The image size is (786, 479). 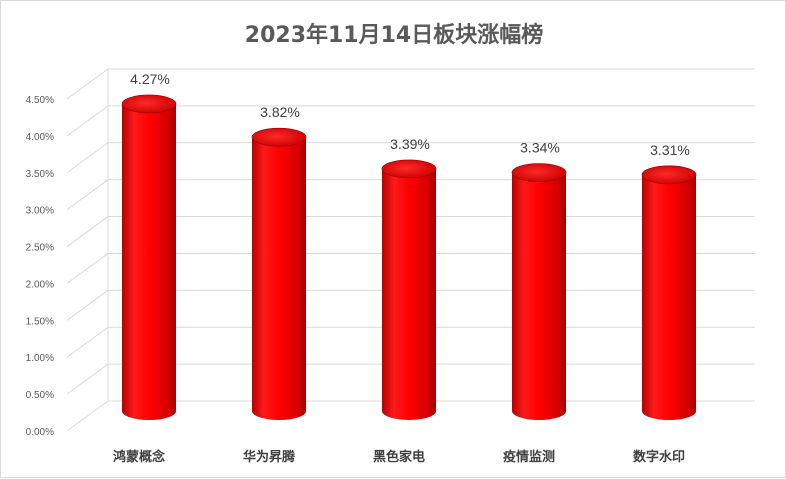 What do you see at coordinates (670, 150) in the screenshot?
I see `value-label: 3.31%` at bounding box center [670, 150].